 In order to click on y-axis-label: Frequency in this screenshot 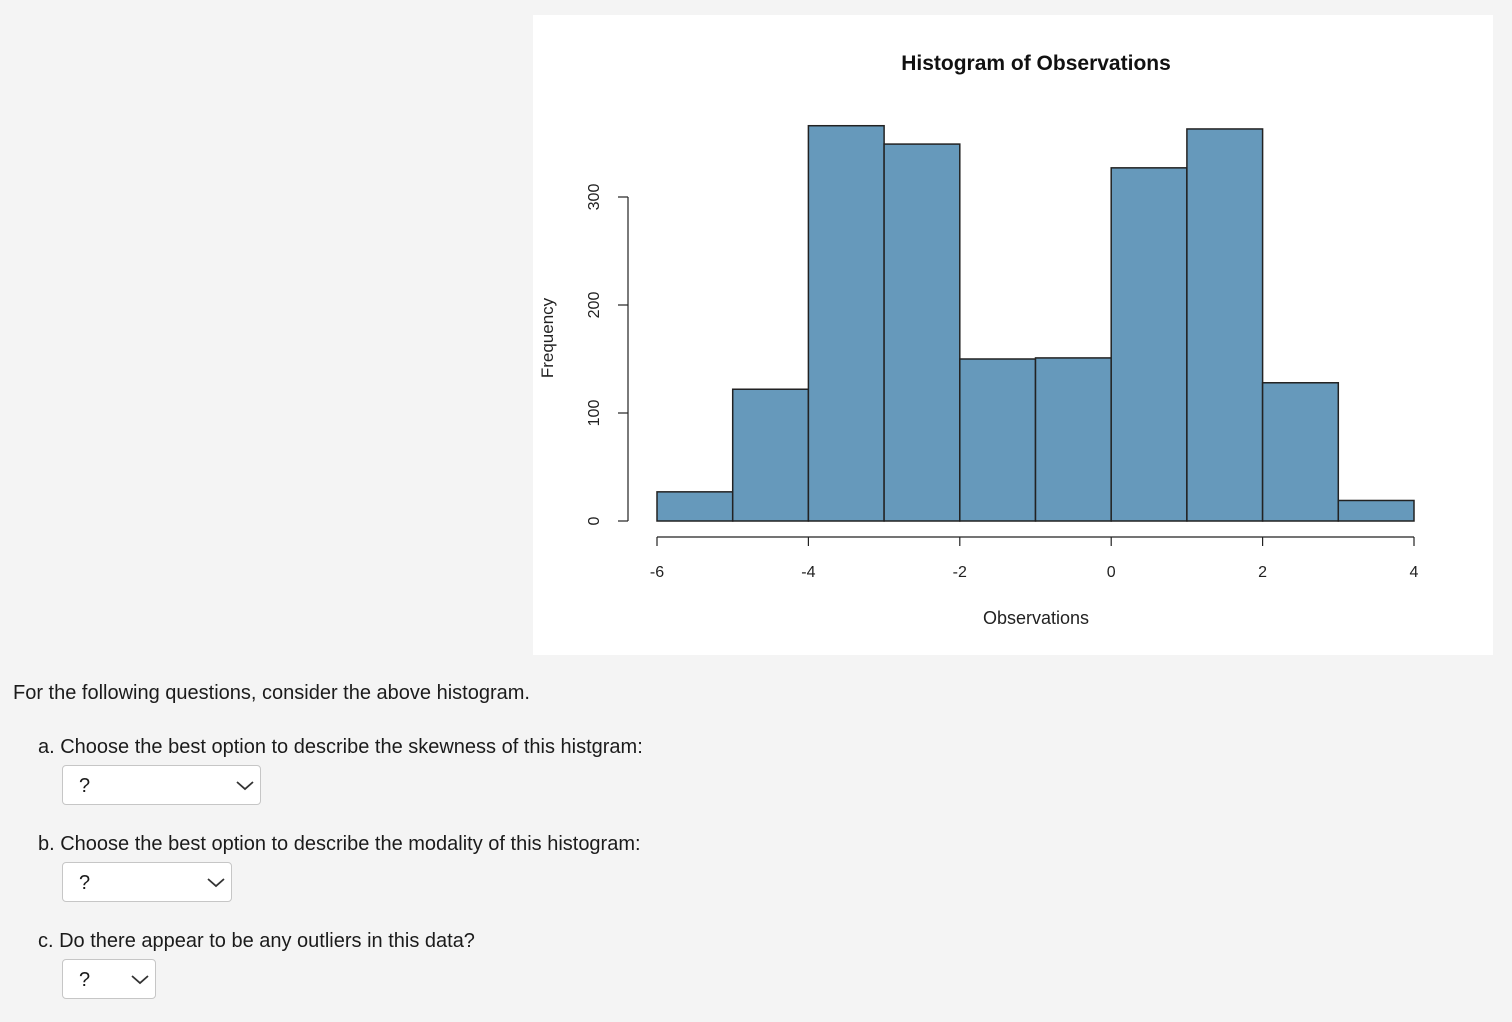, I will do `click(547, 337)`.